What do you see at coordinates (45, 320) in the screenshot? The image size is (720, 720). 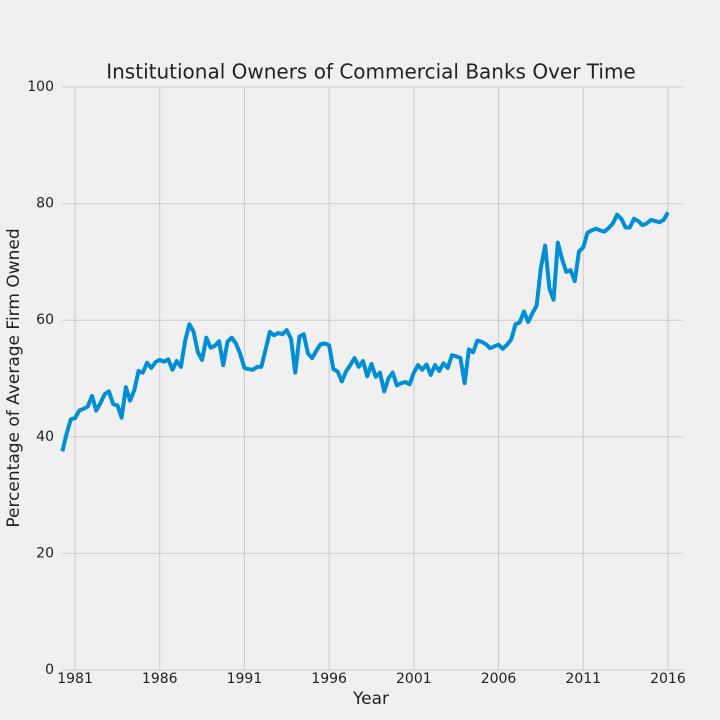 I see `y-tick-label: 60` at bounding box center [45, 320].